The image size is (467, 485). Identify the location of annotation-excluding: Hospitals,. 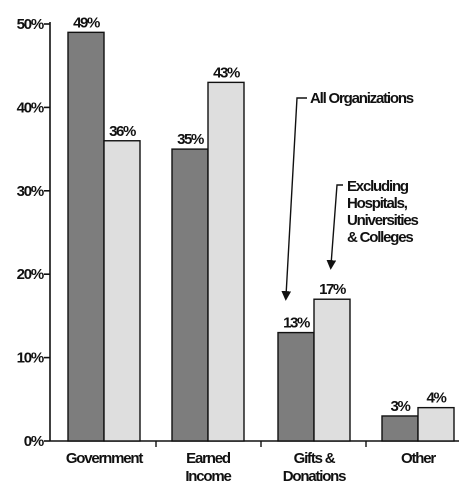
(377, 203).